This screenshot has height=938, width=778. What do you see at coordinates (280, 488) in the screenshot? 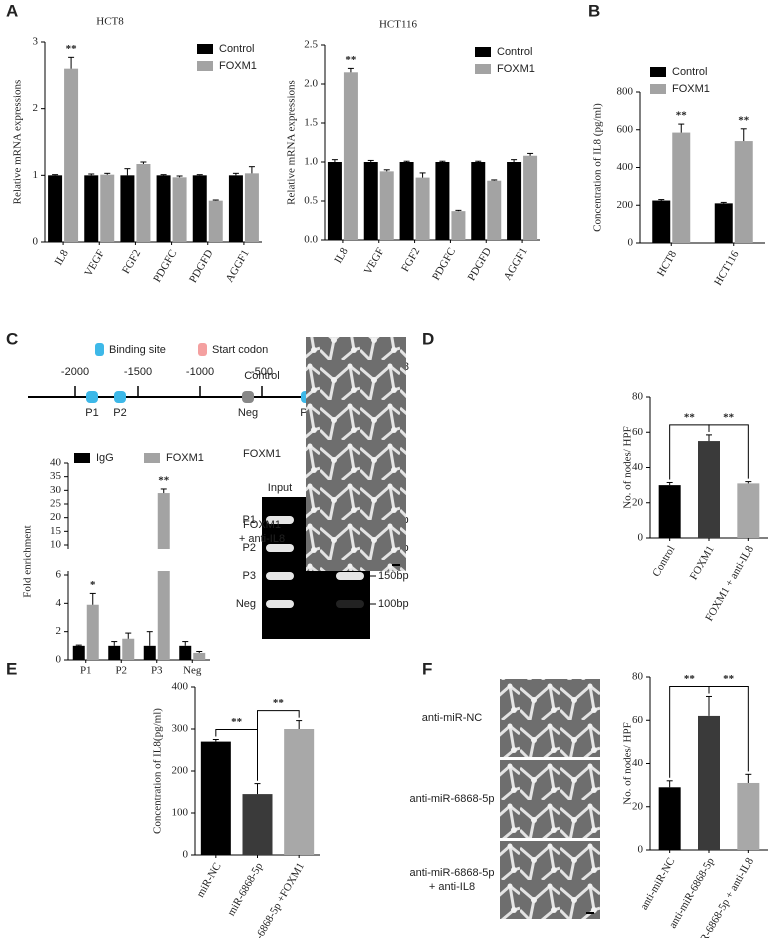
I see `lane-label: Input` at bounding box center [280, 488].